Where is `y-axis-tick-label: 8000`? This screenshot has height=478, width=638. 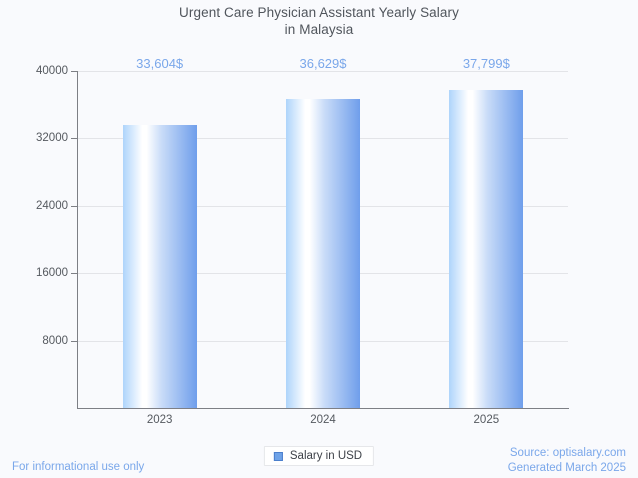 y-axis-tick-label: 8000 is located at coordinates (55, 340).